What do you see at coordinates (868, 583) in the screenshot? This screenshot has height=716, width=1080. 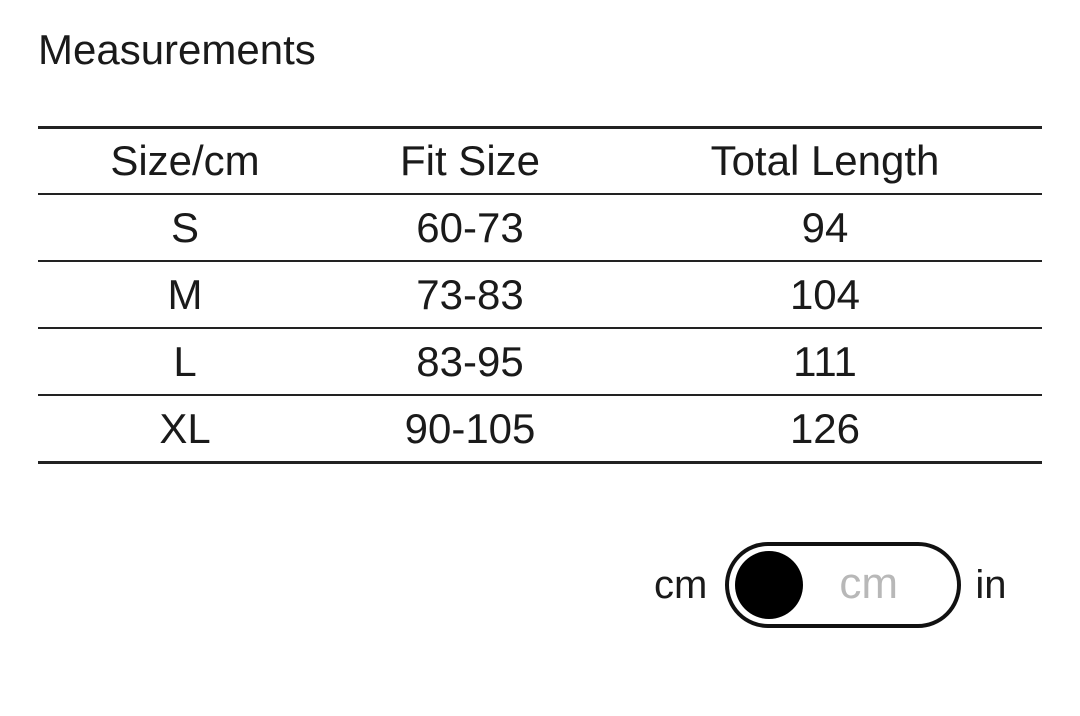 I see `toggle-current-unit: cm` at bounding box center [868, 583].